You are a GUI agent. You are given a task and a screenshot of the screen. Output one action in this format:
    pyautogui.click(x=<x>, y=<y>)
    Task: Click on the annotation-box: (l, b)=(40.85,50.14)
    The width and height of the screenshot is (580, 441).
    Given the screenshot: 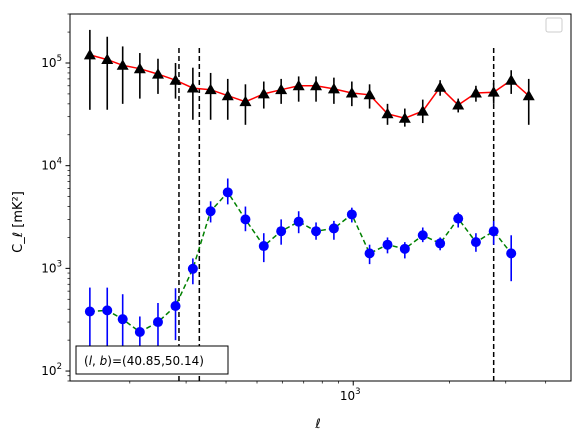 What is the action you would take?
    pyautogui.click(x=152, y=360)
    